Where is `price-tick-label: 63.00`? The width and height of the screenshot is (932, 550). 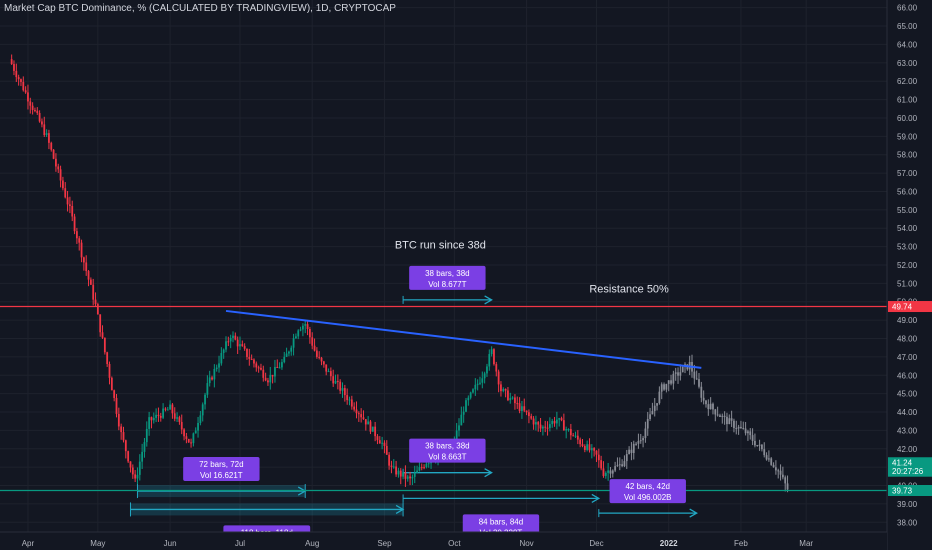
price-tick-label: 63.00 is located at coordinates (907, 63).